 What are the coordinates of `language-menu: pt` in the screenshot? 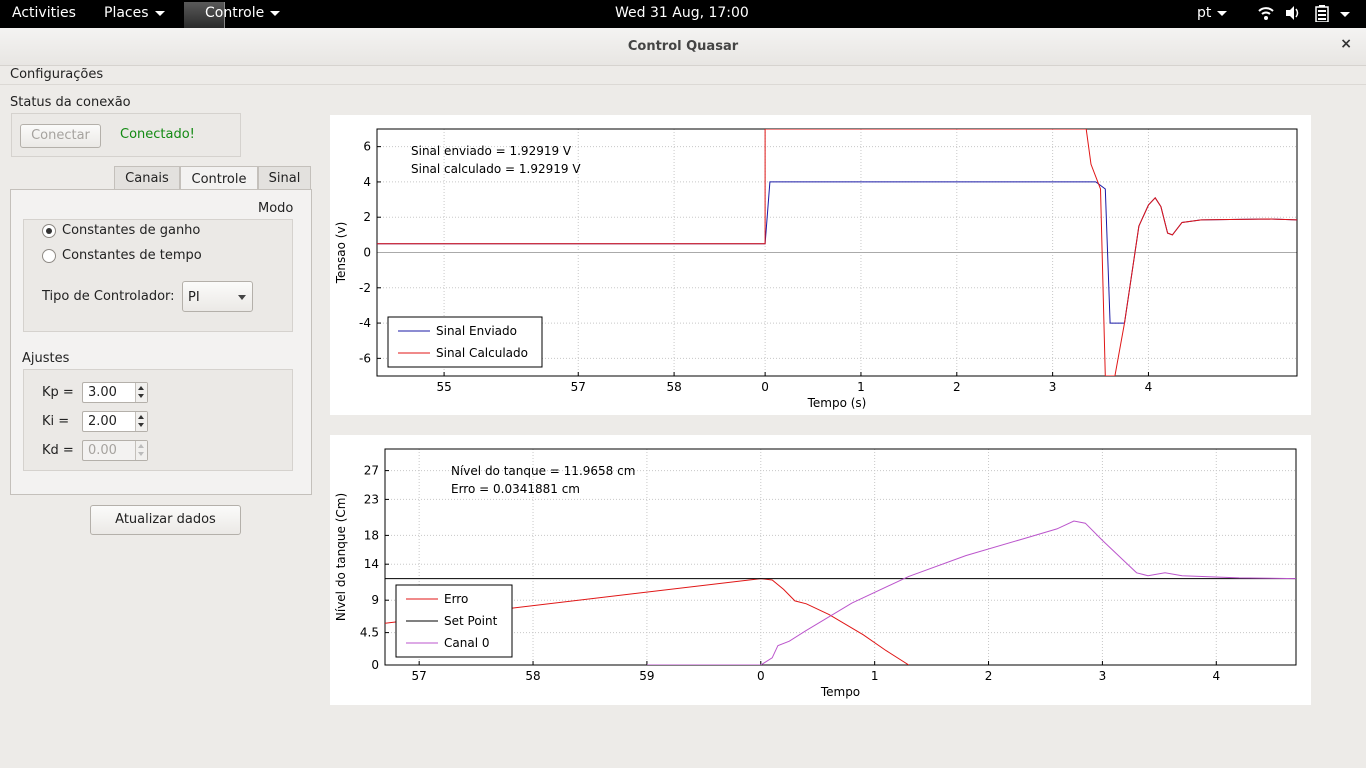 It's located at (1212, 13).